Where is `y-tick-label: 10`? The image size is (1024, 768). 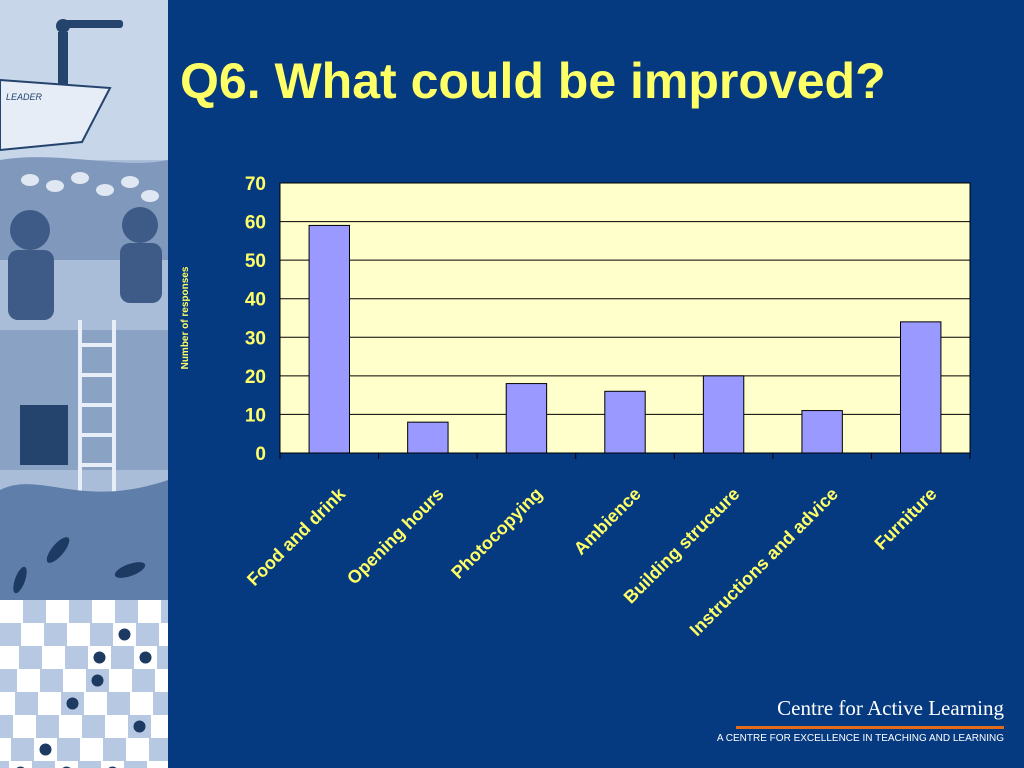
y-tick-label: 10 is located at coordinates (255, 415).